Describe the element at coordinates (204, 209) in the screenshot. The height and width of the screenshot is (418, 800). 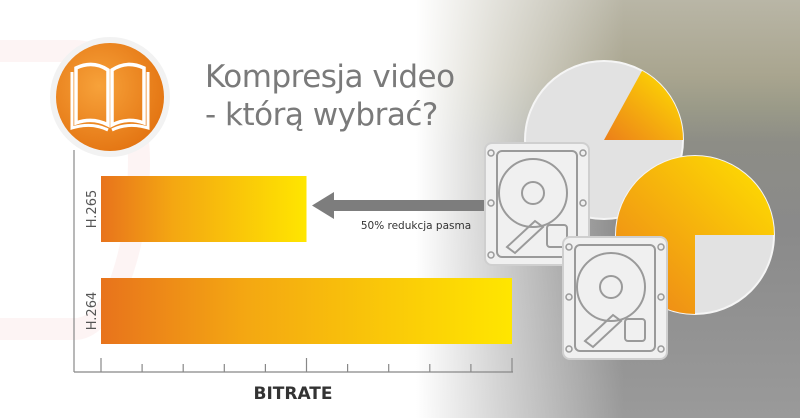
I see `bar-h265` at that location.